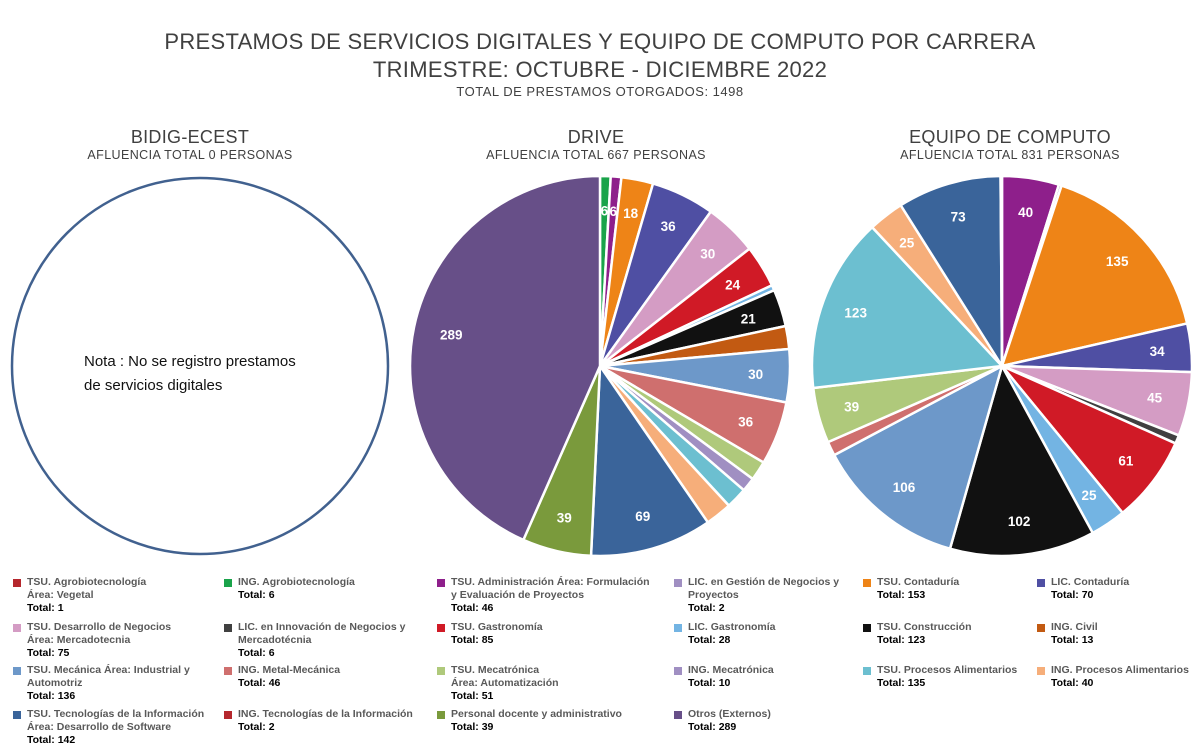 Image resolution: width=1200 pixels, height=750 pixels. What do you see at coordinates (764, 588) in the screenshot?
I see `legend-label: LIC. en Gestión de Negocios y Proyectos` at bounding box center [764, 588].